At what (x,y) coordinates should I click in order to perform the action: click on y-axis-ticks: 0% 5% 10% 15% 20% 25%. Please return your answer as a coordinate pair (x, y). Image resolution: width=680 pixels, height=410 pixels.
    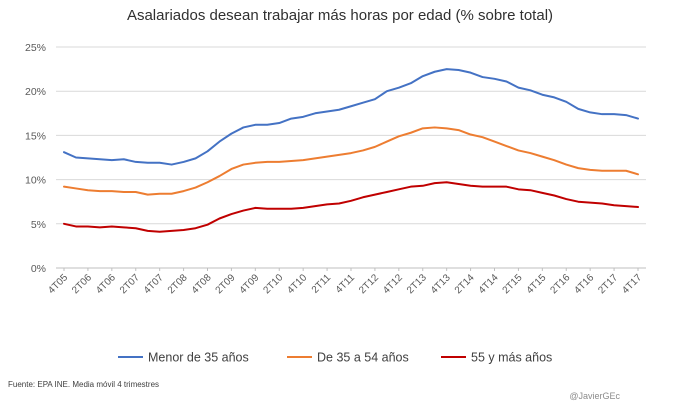
    Looking at the image, I should click on (35, 158).